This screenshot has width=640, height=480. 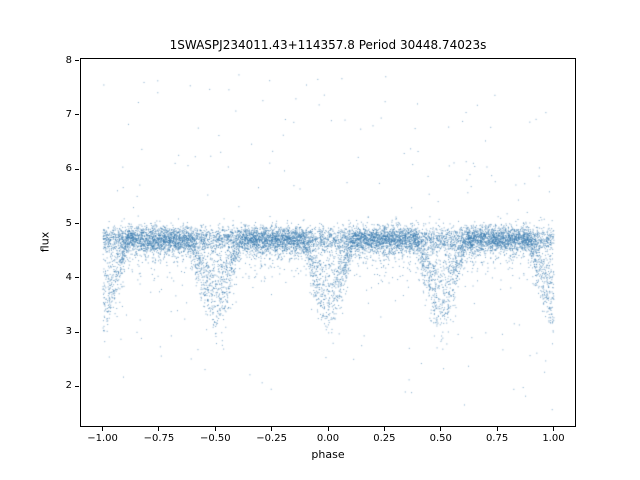 What do you see at coordinates (328, 454) in the screenshot?
I see `x-axis-label: phase` at bounding box center [328, 454].